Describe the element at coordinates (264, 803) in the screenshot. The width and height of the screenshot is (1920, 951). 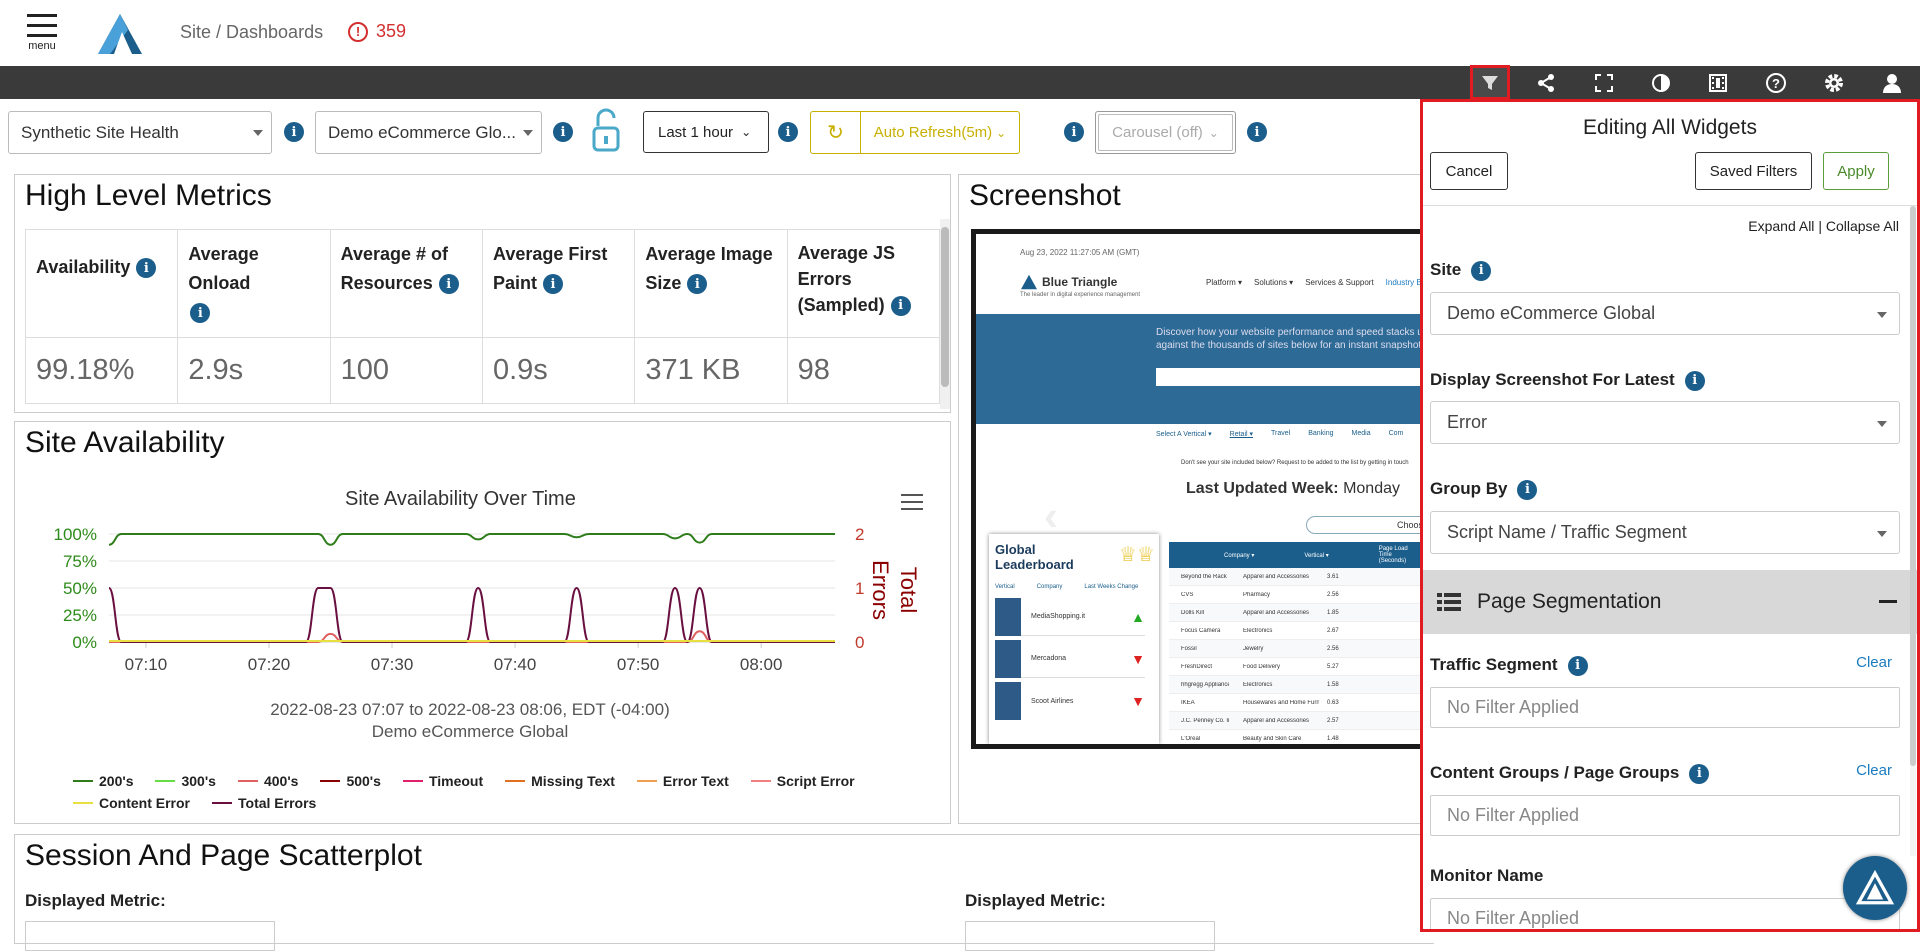
I see `legend-item: Total Errors` at that location.